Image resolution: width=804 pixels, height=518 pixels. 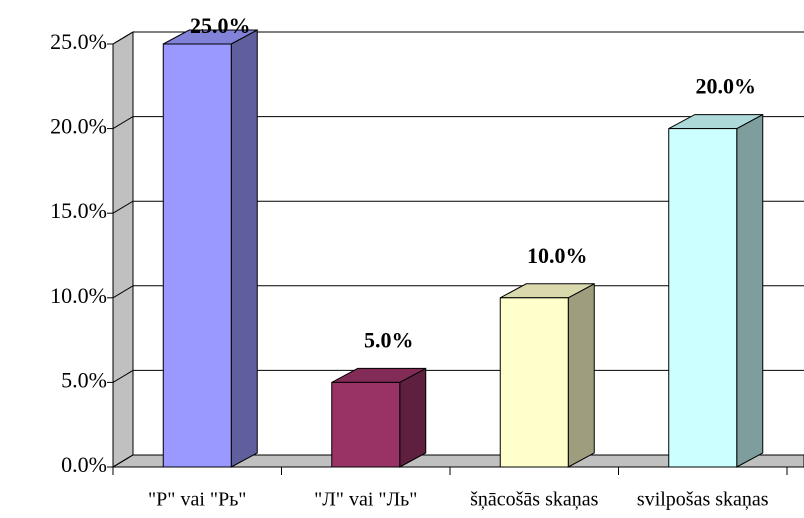 I want to click on x-tick-label: šņācošās skaņas, so click(x=534, y=500).